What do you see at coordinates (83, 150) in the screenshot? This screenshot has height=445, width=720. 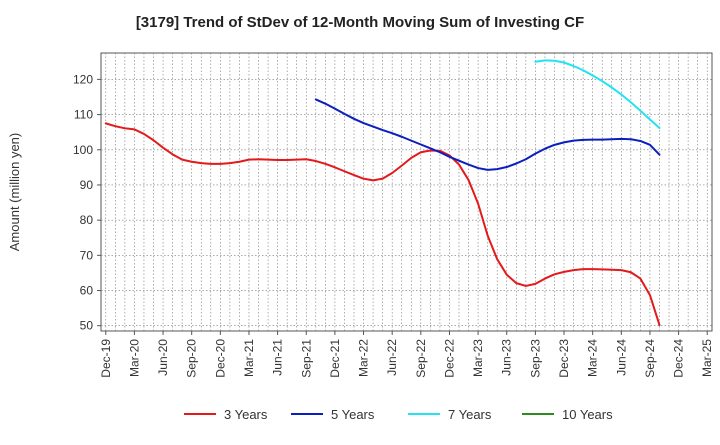 I see `y-tick-label: 100` at bounding box center [83, 150].